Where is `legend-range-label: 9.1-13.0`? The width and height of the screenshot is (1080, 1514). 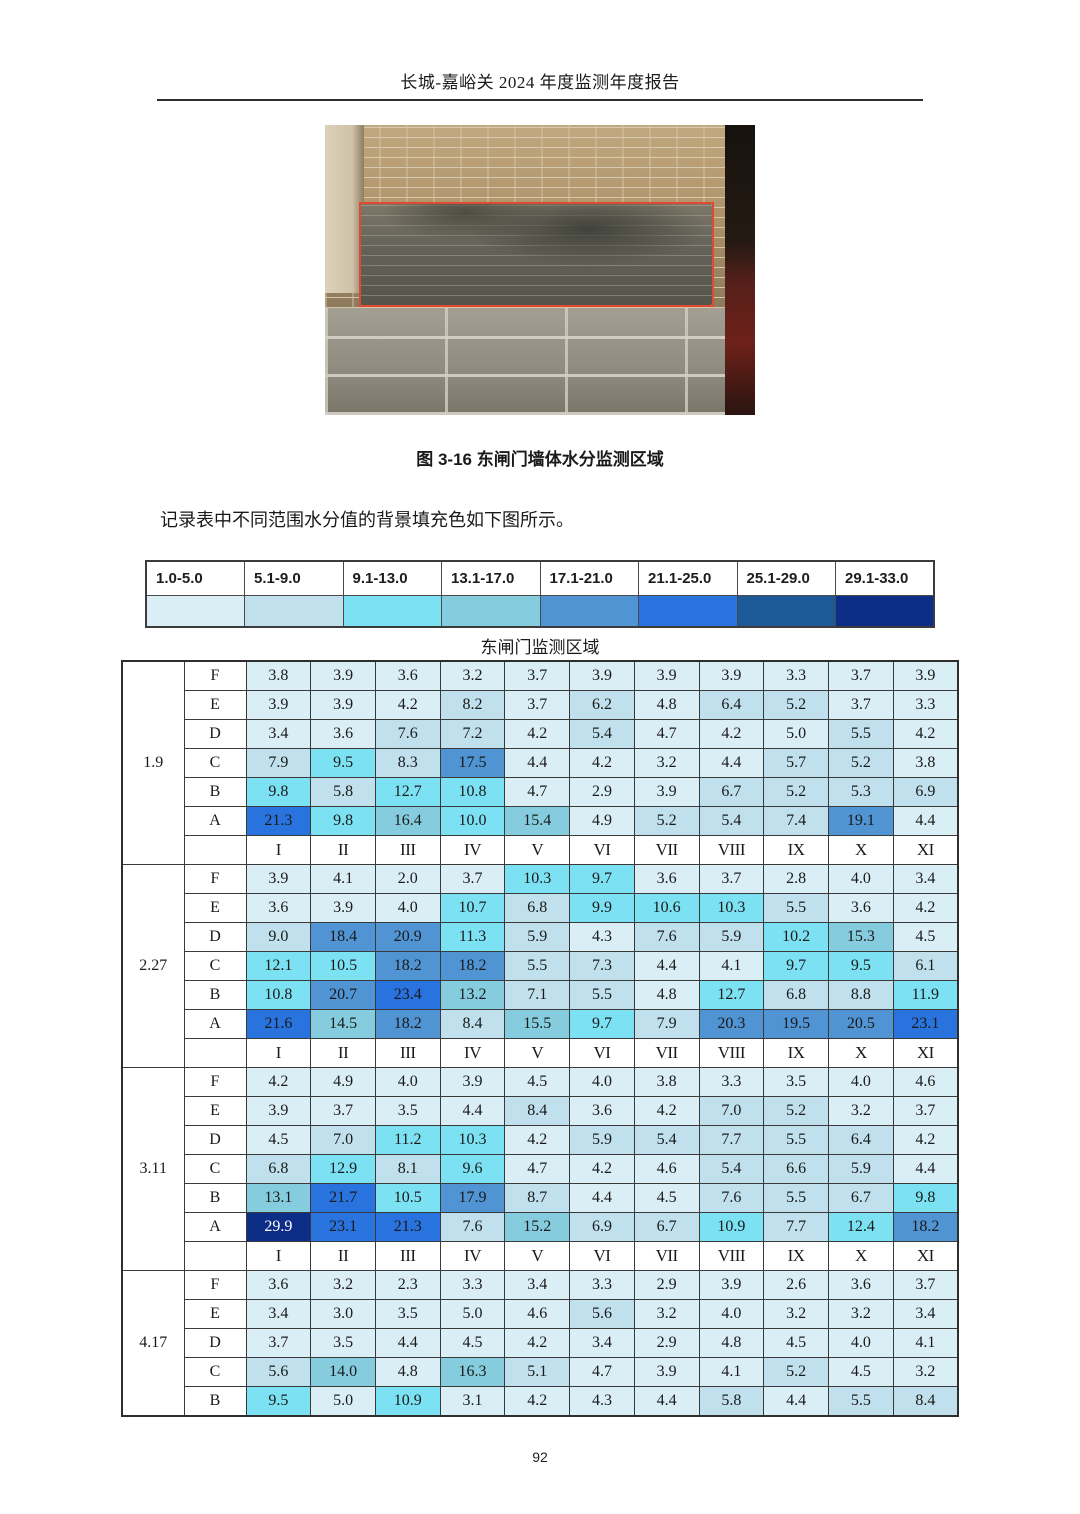
legend-range-label: 9.1-13.0 is located at coordinates (392, 578).